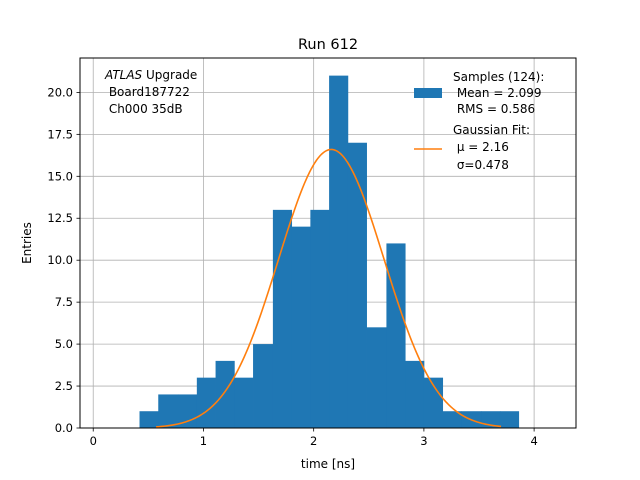  I want to click on legend-hist-swatch, so click(428, 93).